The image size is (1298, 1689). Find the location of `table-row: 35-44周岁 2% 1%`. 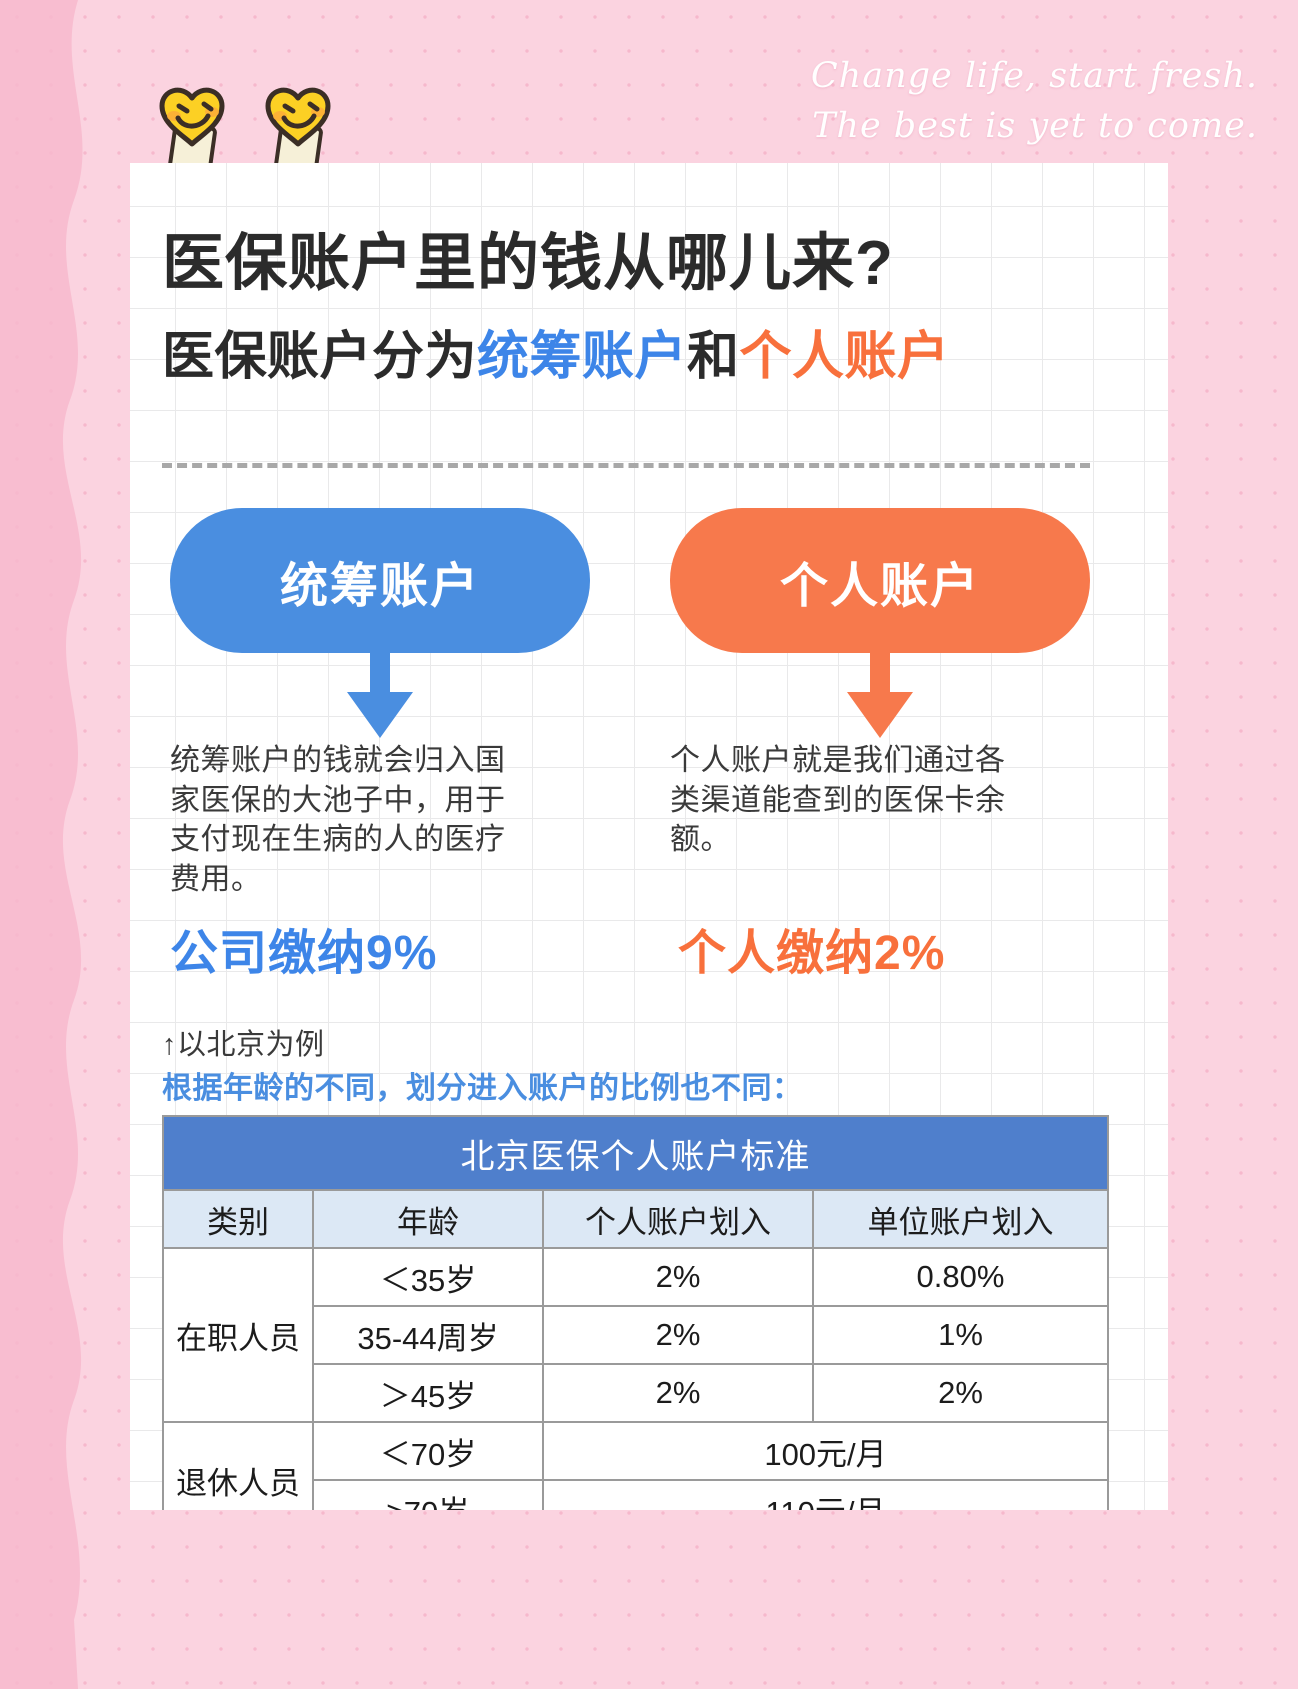

table-row: 35-44周岁 2% 1% is located at coordinates (636, 1335).